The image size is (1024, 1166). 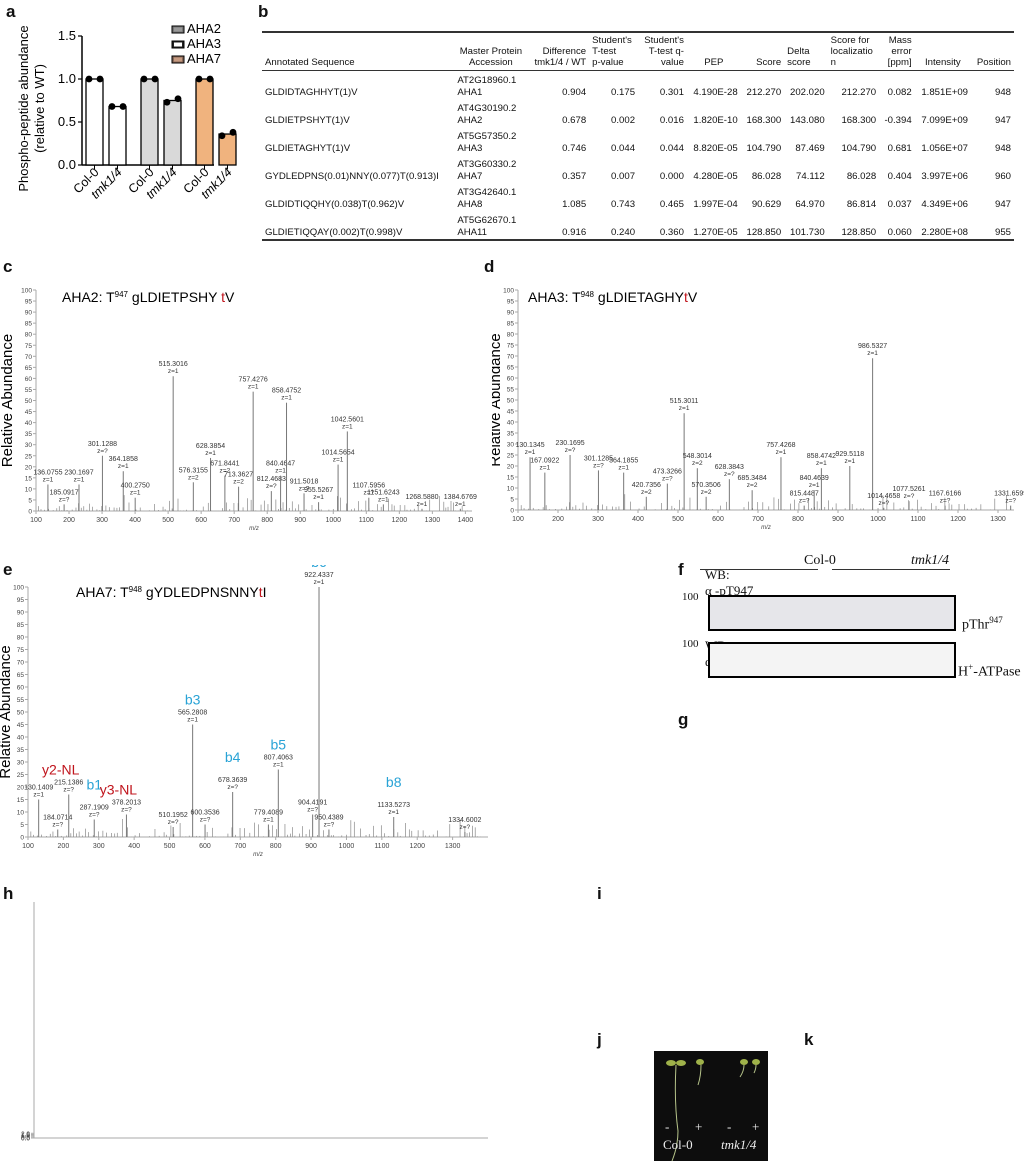 I want to click on cell-localization-score: 86.814, so click(x=861, y=204).